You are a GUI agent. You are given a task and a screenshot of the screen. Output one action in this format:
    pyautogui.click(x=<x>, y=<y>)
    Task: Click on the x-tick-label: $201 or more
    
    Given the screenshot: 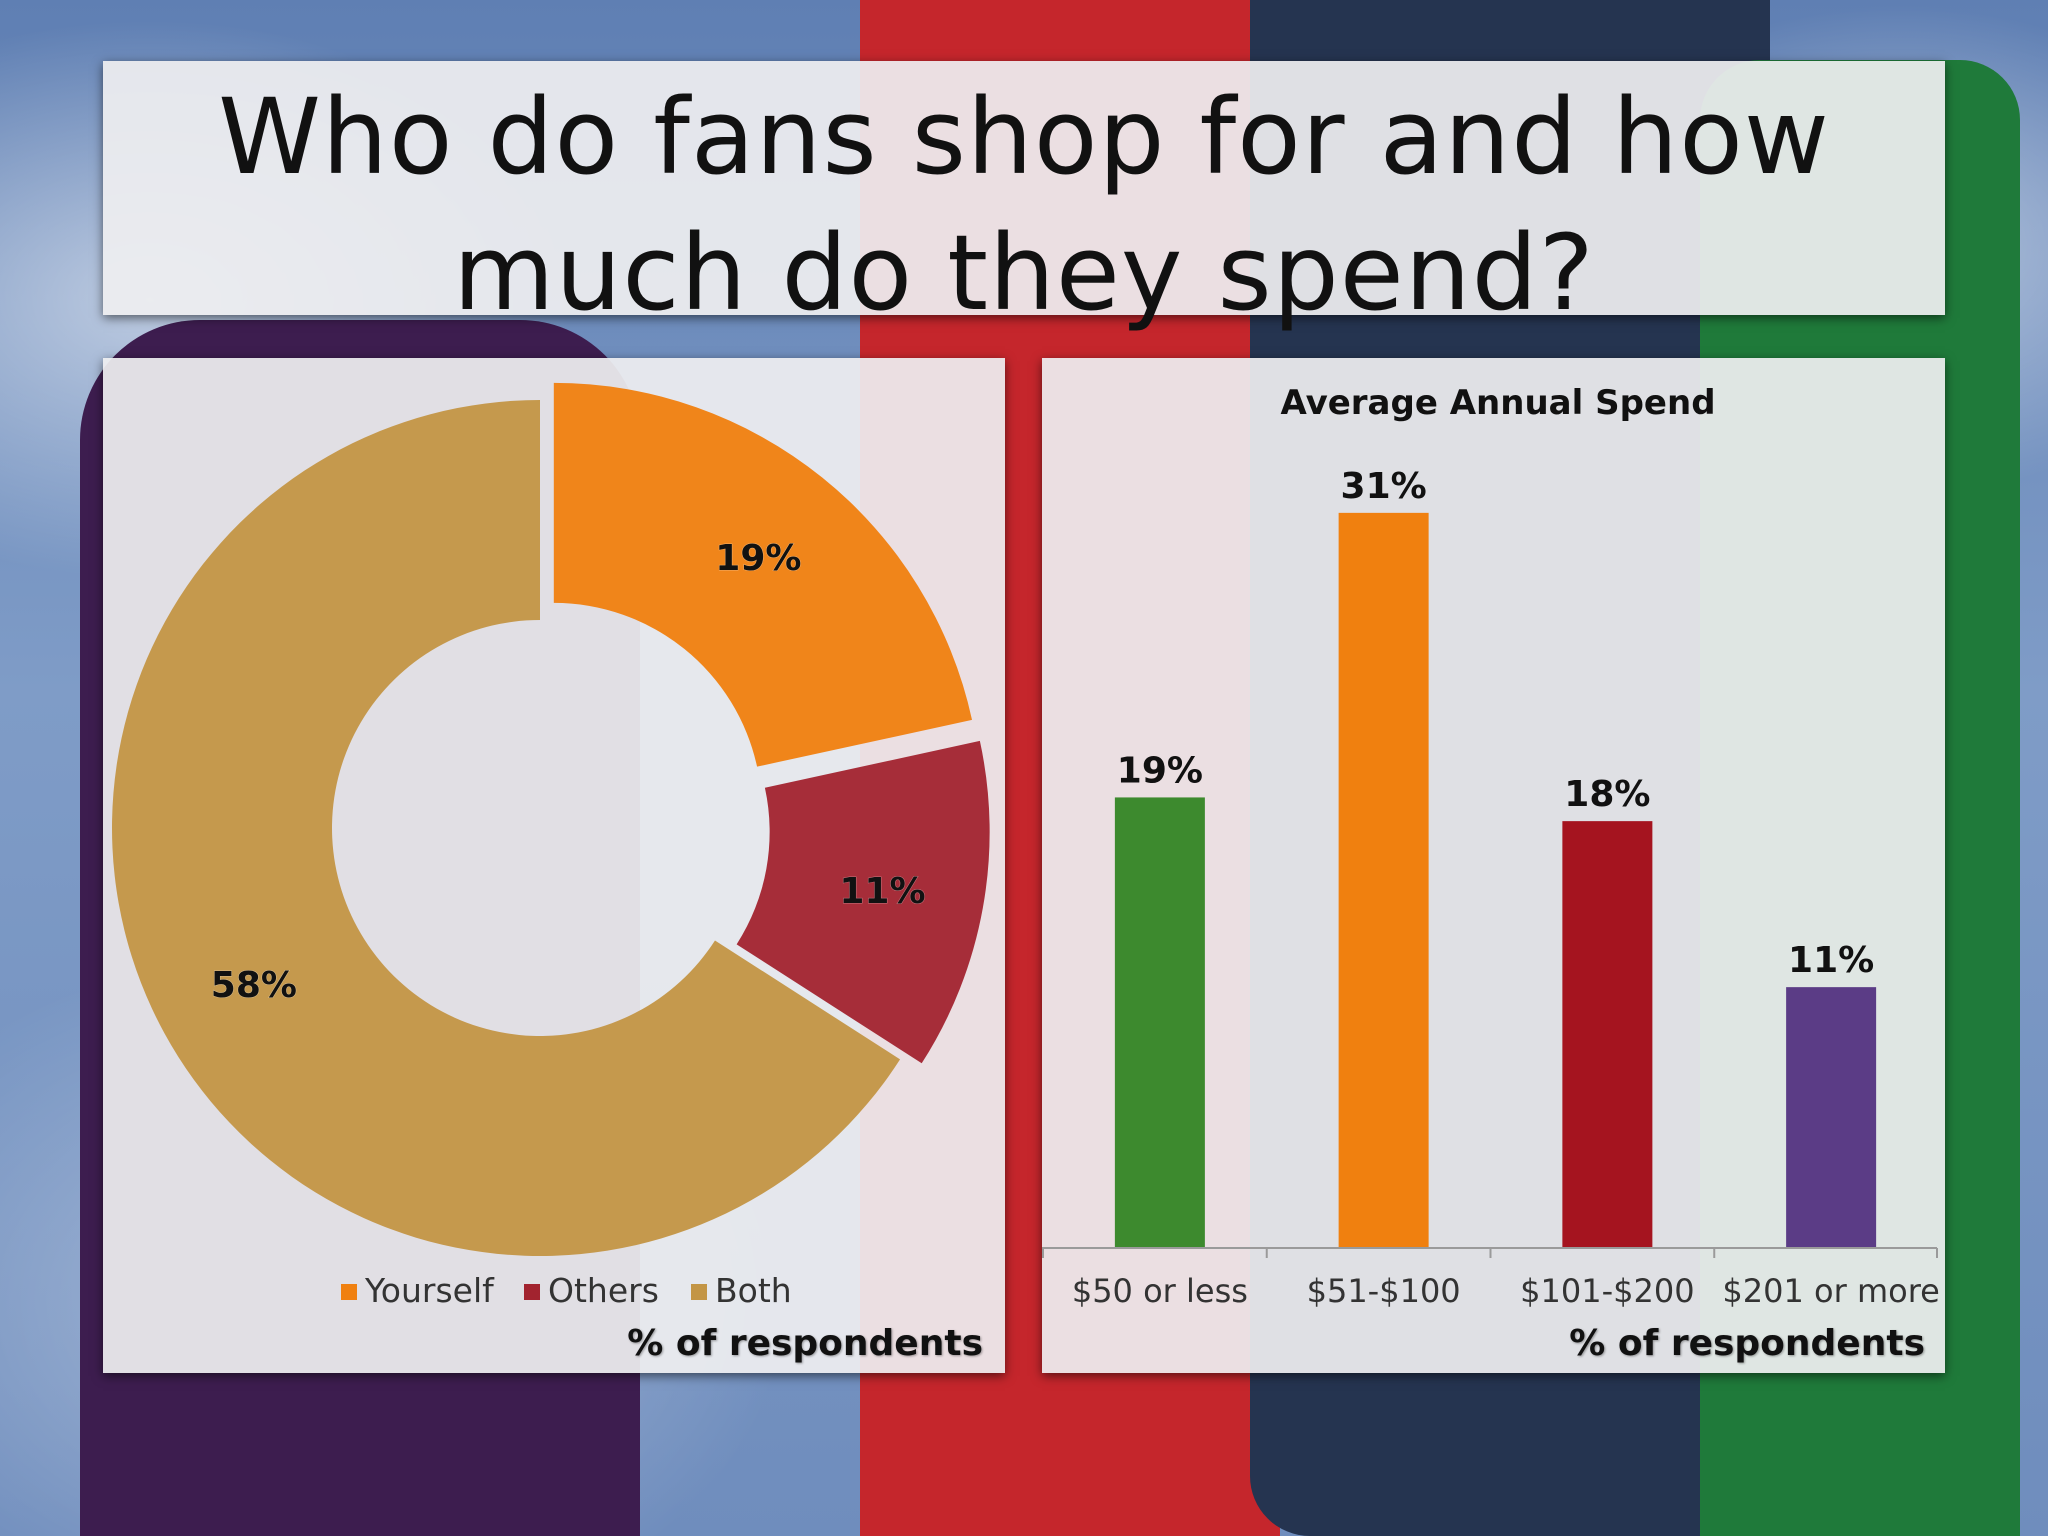 What is the action you would take?
    pyautogui.click(x=1830, y=1291)
    